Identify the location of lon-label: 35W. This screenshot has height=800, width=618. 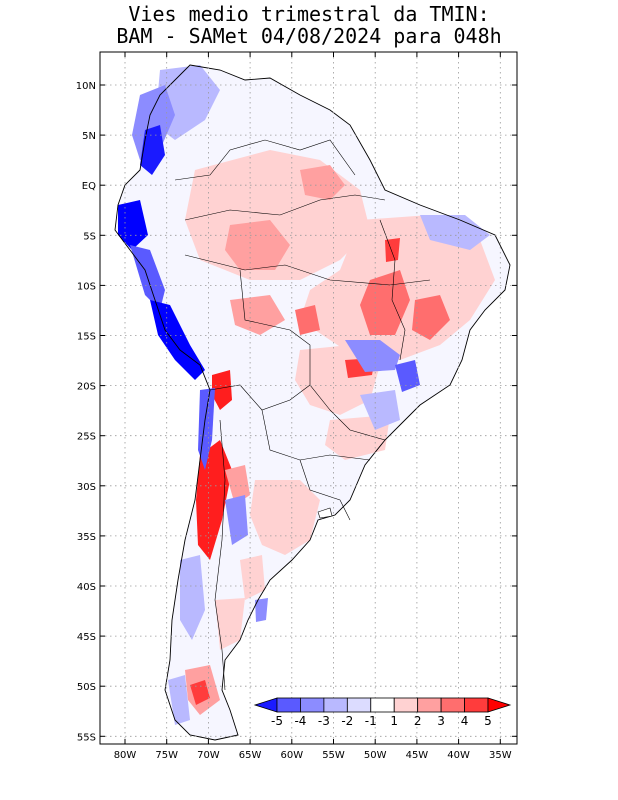
(500, 755).